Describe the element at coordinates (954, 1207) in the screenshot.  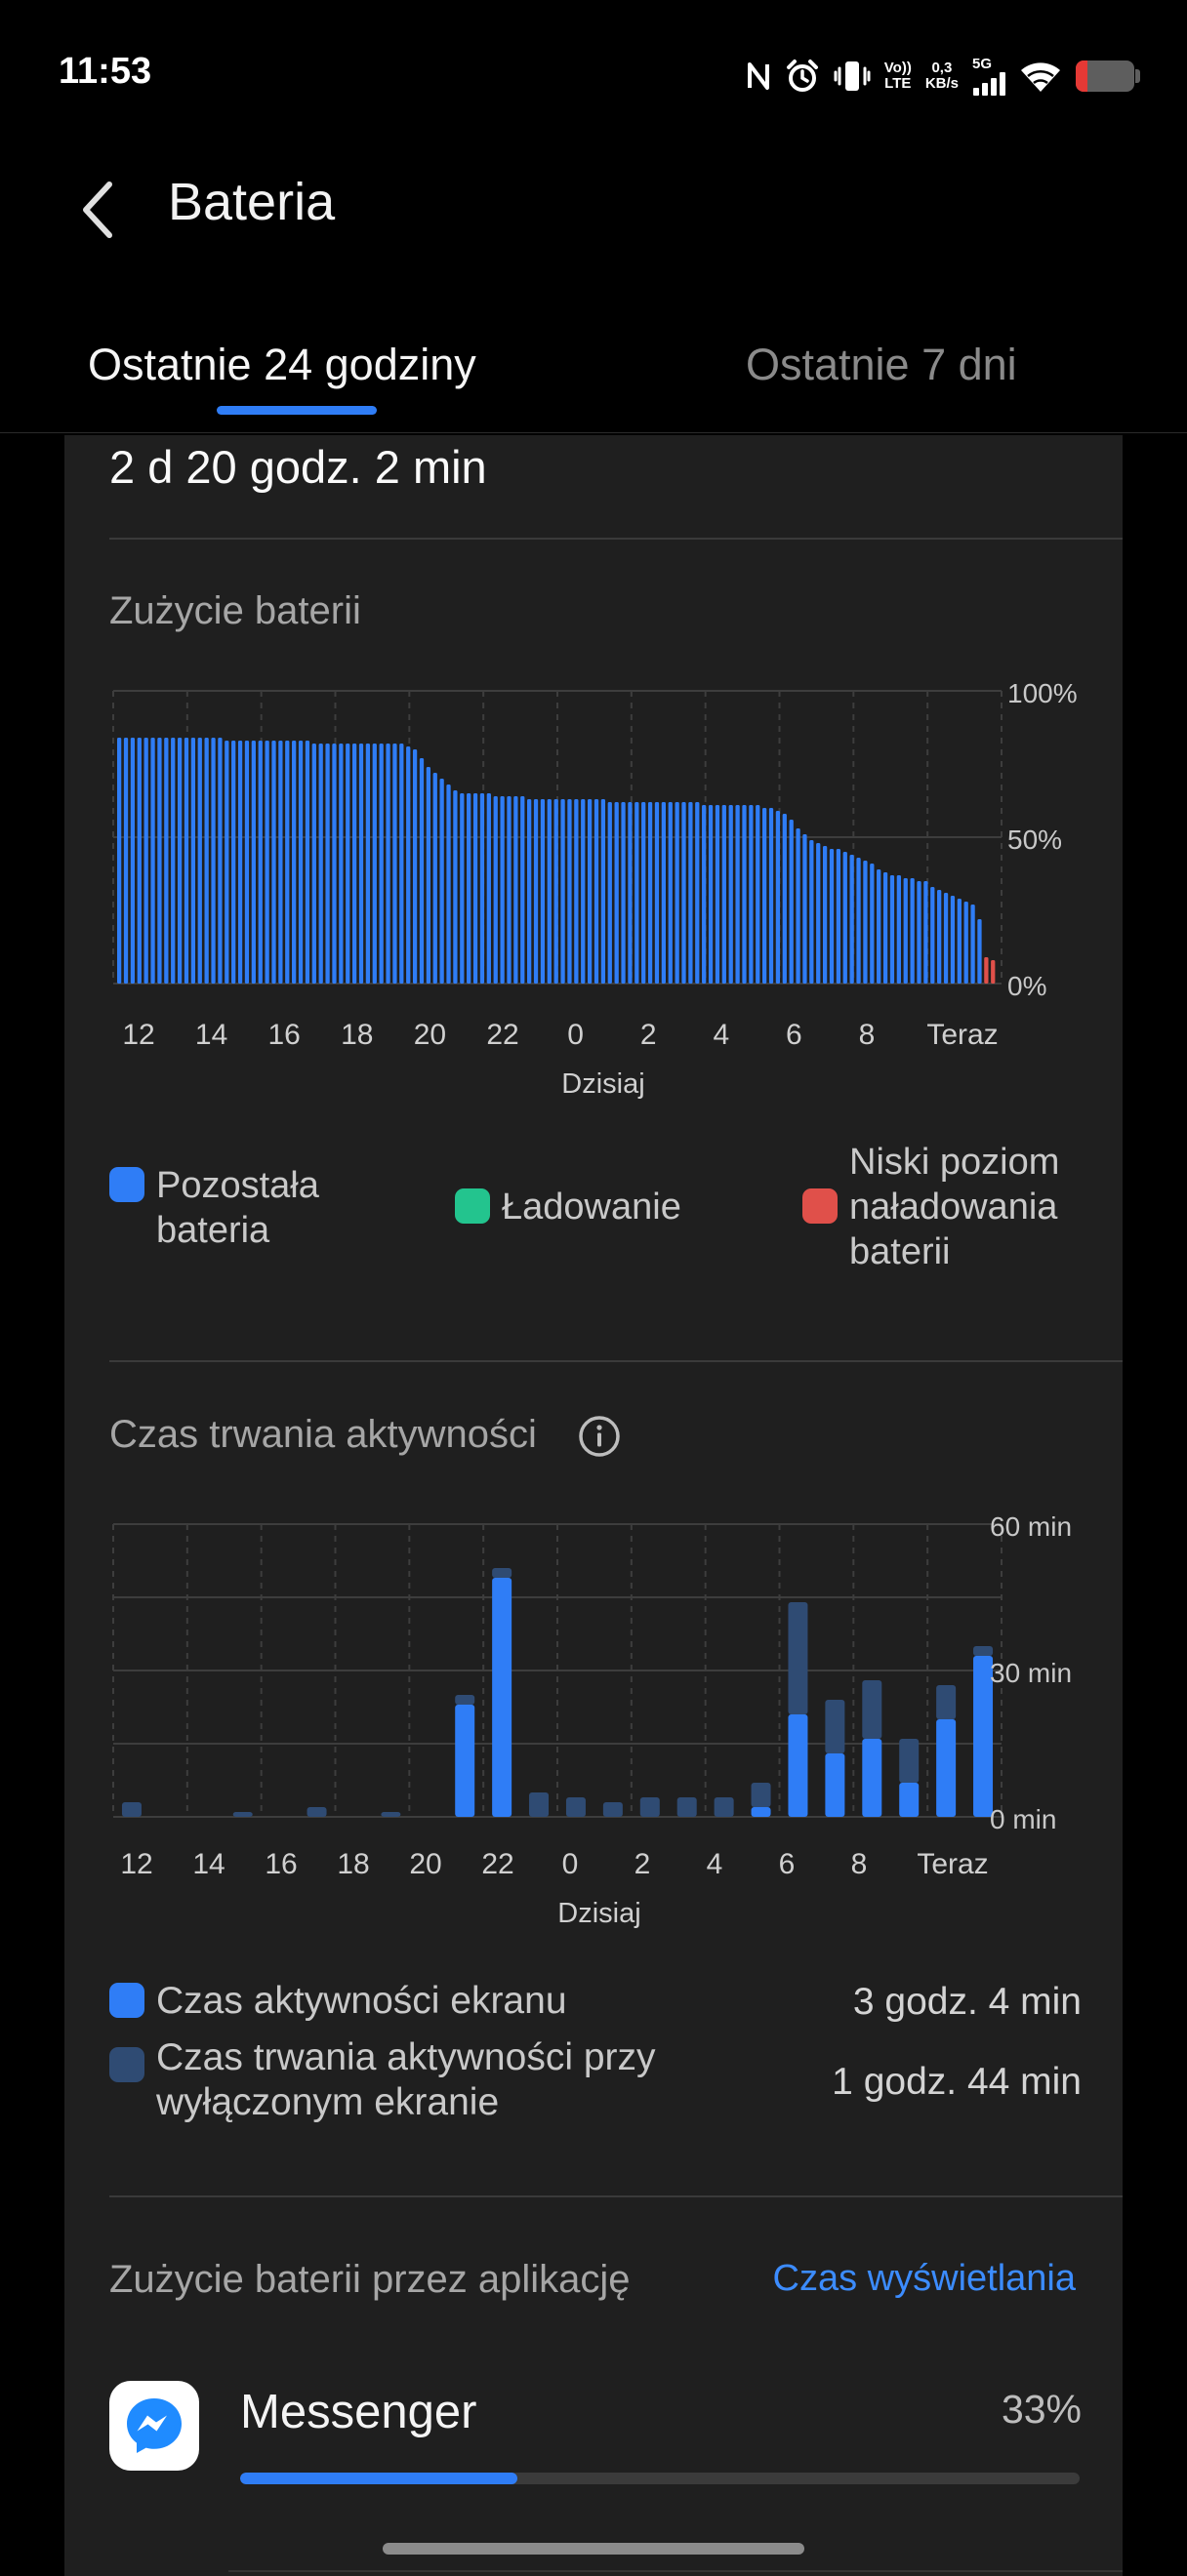
I see `legend-label-low-battery: Niski poziom naładowania baterii` at that location.